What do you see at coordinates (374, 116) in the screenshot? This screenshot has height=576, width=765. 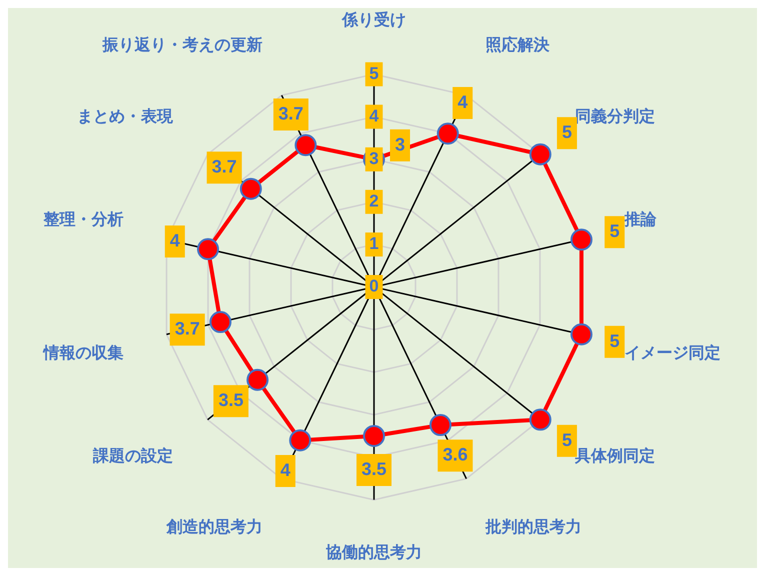 I see `y-tick-label: 4` at bounding box center [374, 116].